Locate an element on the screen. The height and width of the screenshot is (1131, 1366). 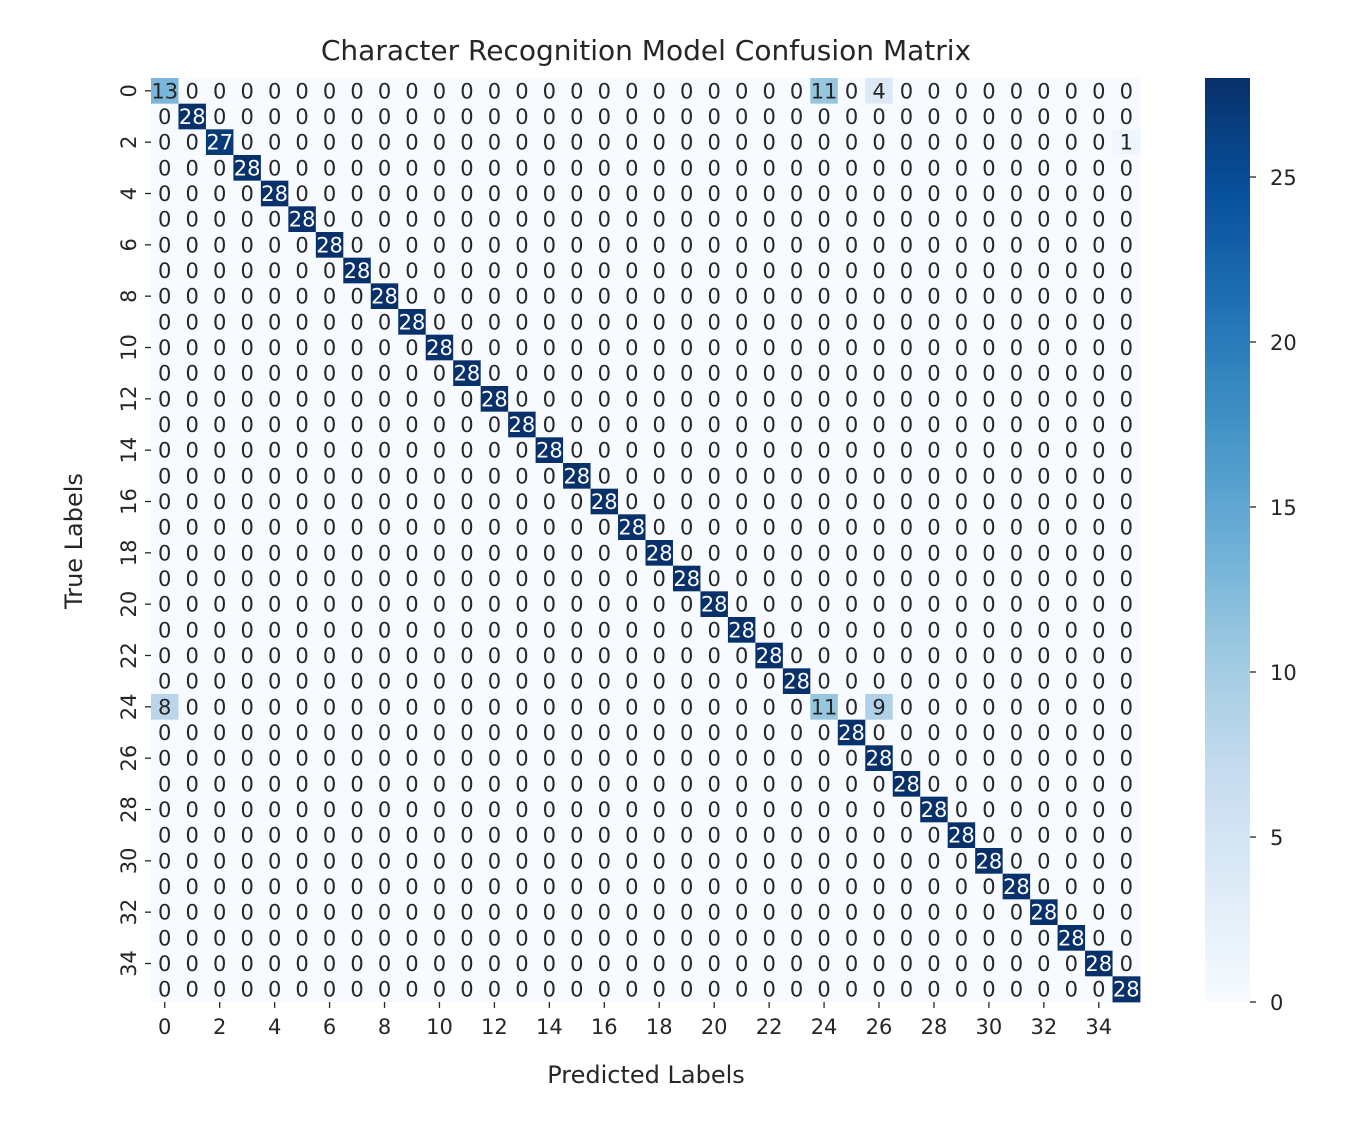
heatmap-cell-label: 27 is located at coordinates (219, 143).